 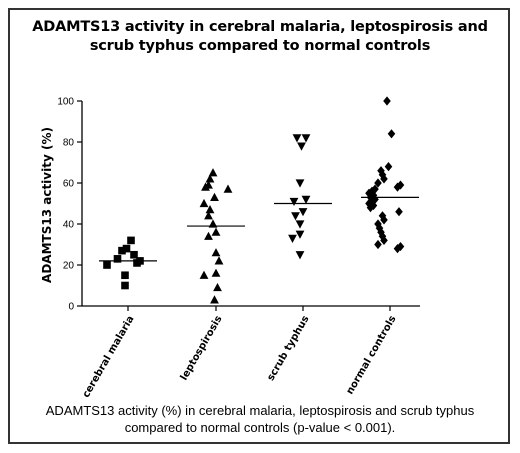 I want to click on y-tick-label: 20, so click(x=69, y=266).